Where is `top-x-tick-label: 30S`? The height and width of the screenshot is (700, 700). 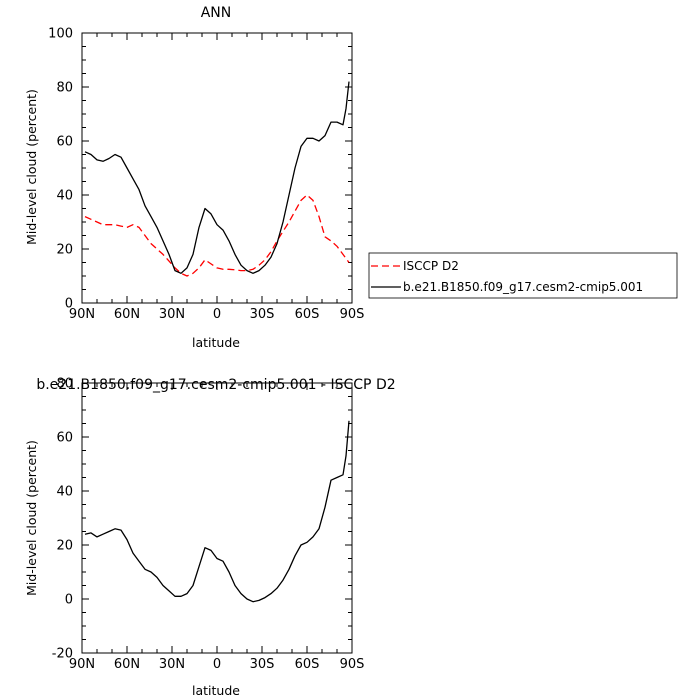 top-x-tick-label: 30S is located at coordinates (262, 314).